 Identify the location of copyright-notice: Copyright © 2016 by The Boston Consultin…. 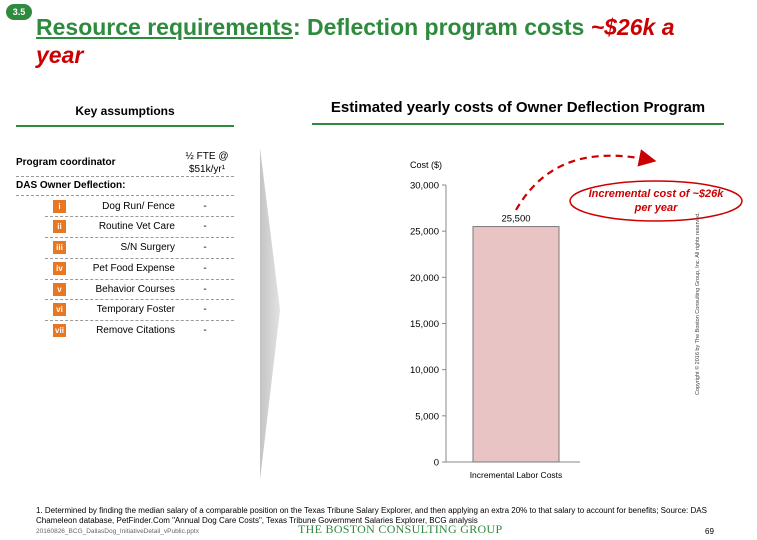
(698, 303).